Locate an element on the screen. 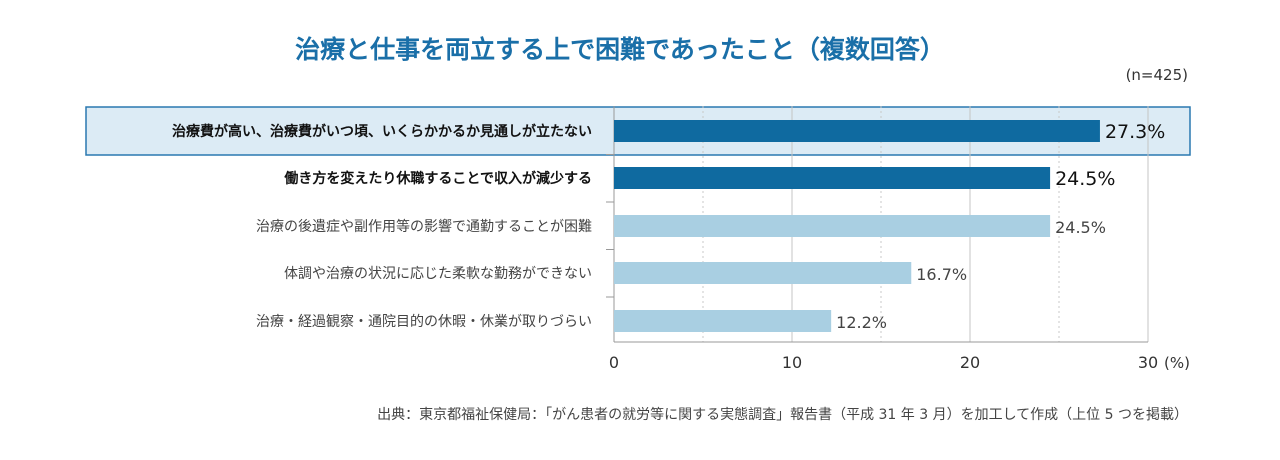  chart-title: 治療と仕事を両立する上で困難であったこと（複数回答） is located at coordinates (620, 49).